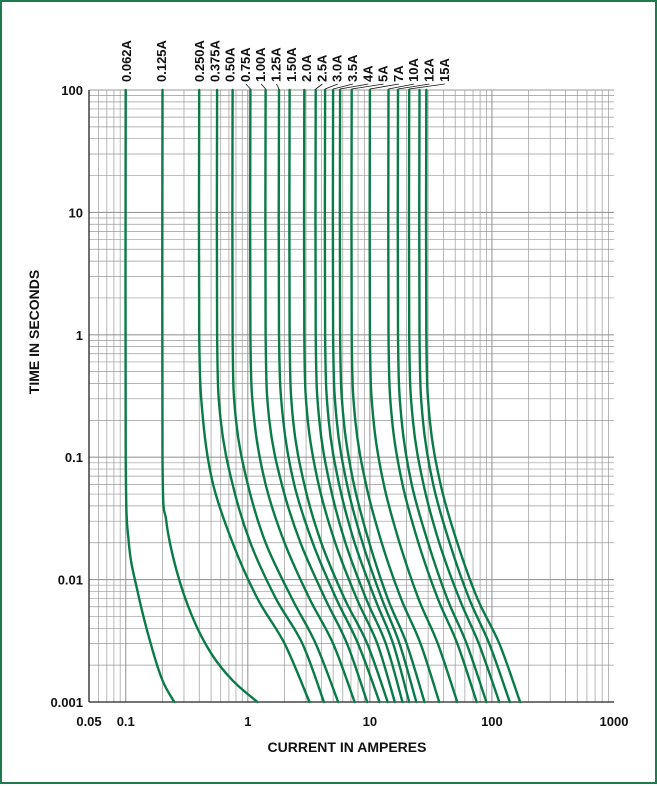 This screenshot has width=657, height=786. Describe the element at coordinates (79, 335) in the screenshot. I see `y-tick-label: 1` at that location.